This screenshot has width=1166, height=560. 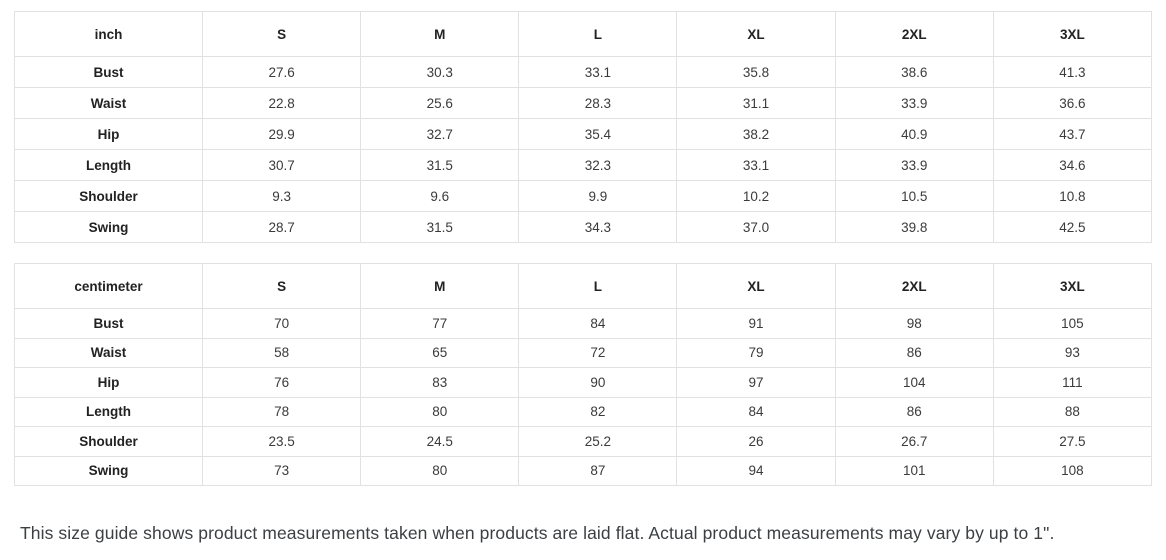 What do you see at coordinates (598, 352) in the screenshot?
I see `measurement-cell: 72` at bounding box center [598, 352].